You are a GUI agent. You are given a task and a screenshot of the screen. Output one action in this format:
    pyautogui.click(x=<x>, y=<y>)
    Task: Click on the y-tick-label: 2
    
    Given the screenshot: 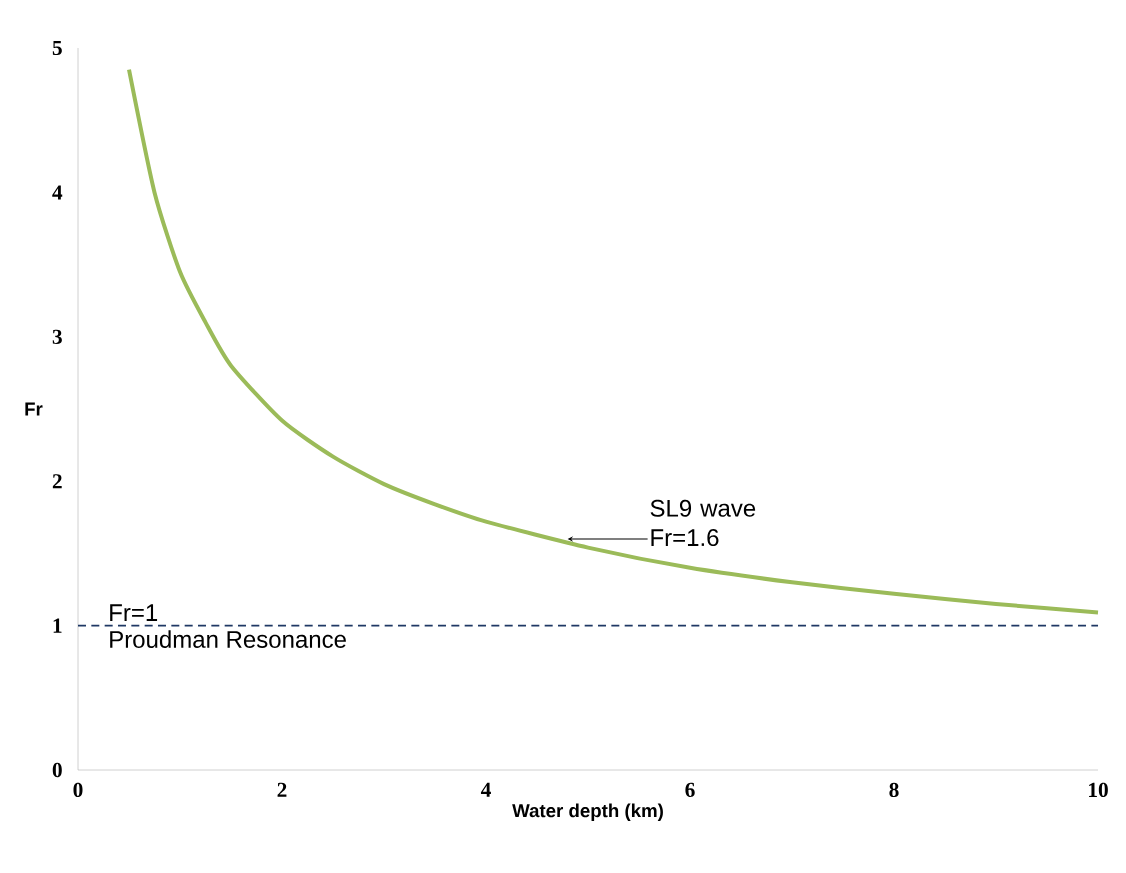 What is the action you would take?
    pyautogui.click(x=57, y=481)
    